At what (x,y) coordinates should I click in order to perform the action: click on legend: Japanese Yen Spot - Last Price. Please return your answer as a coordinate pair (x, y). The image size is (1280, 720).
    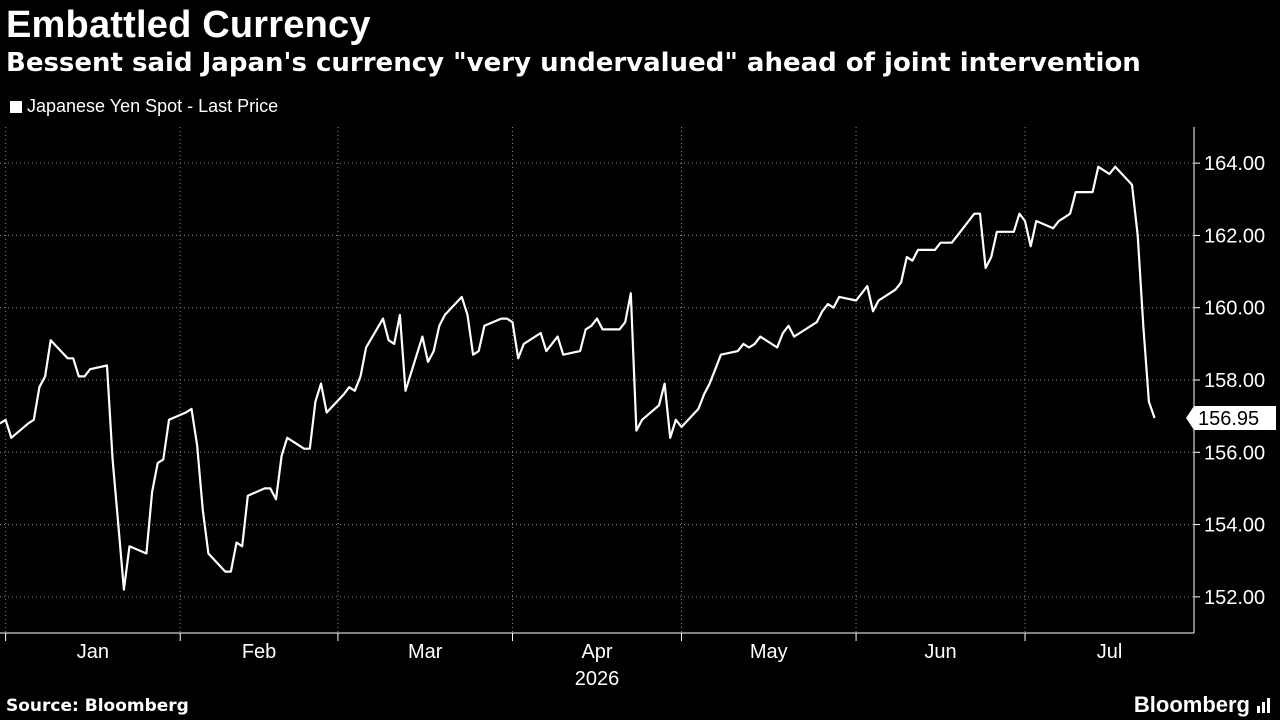
    Looking at the image, I should click on (144, 106).